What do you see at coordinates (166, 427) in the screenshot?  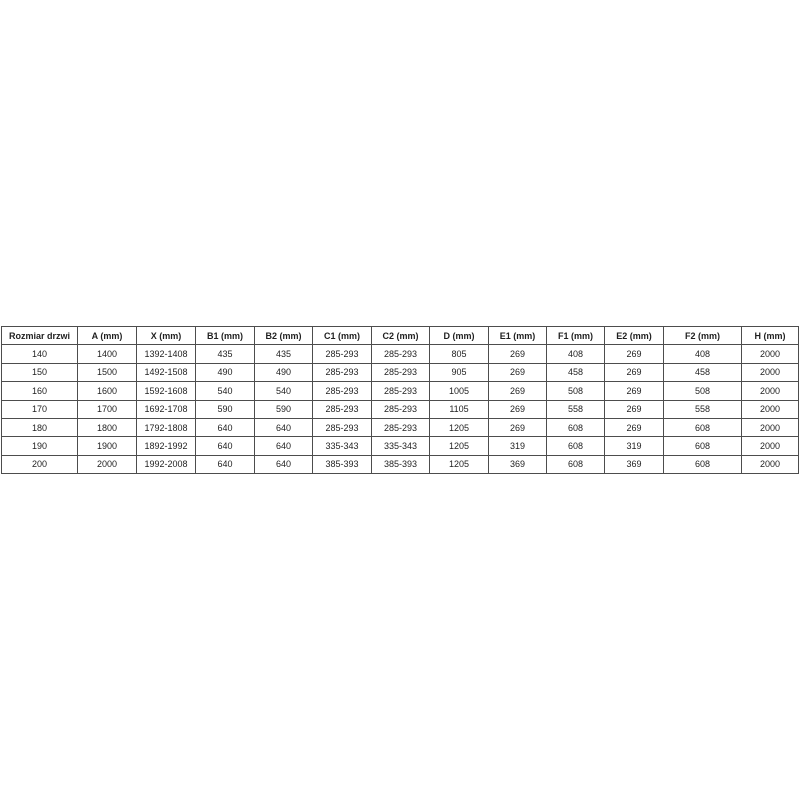 I see `table-cell: 1792-1808` at bounding box center [166, 427].